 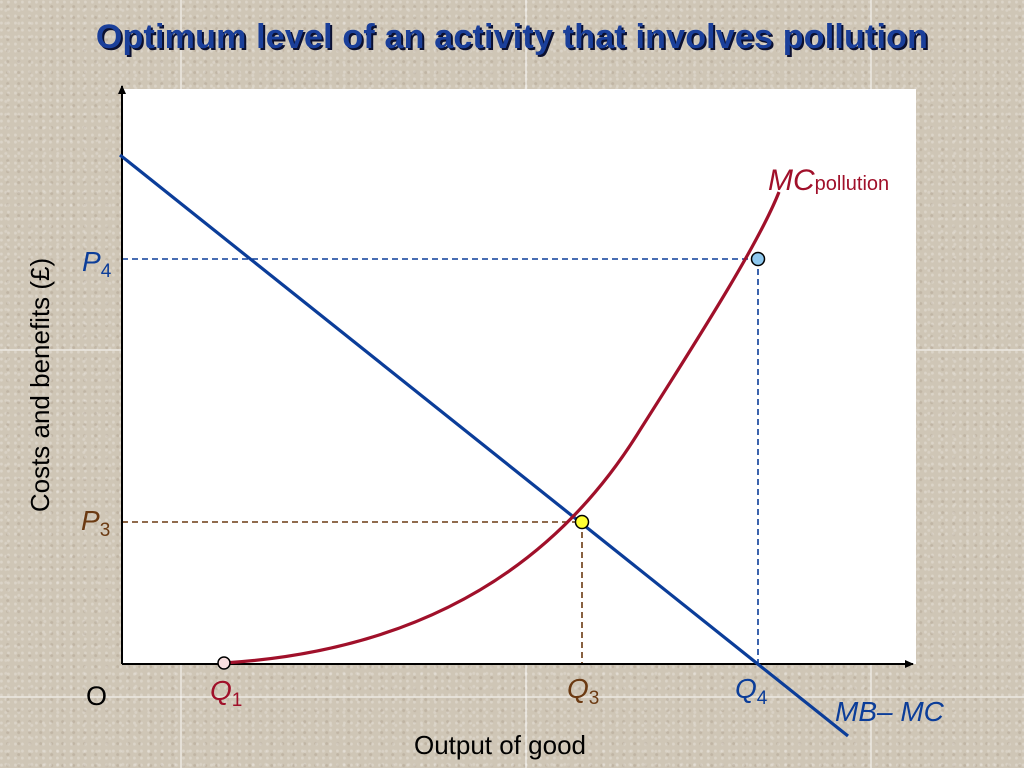 What do you see at coordinates (96, 696) in the screenshot?
I see `origin-label: O` at bounding box center [96, 696].